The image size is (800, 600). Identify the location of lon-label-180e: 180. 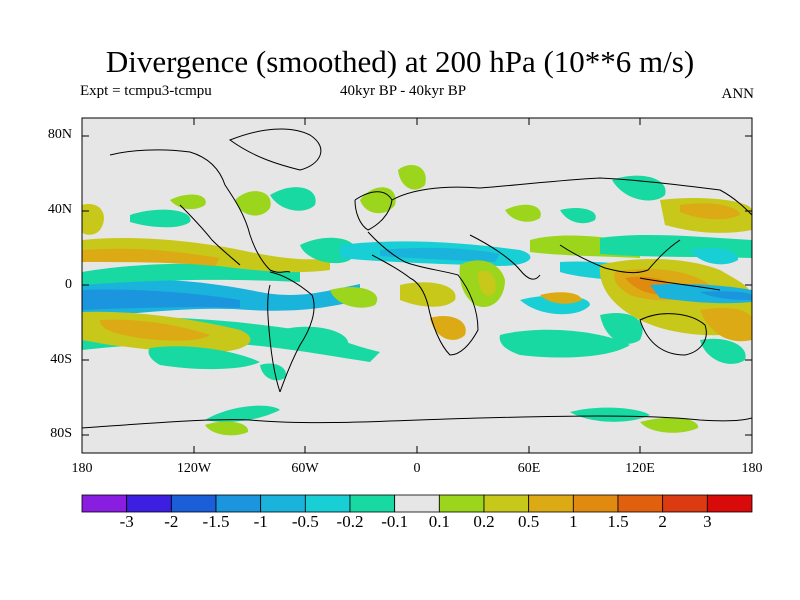
(752, 468).